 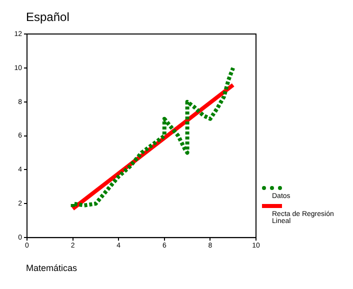 What do you see at coordinates (52, 268) in the screenshot?
I see `x-axis-title: Matemáticas` at bounding box center [52, 268].